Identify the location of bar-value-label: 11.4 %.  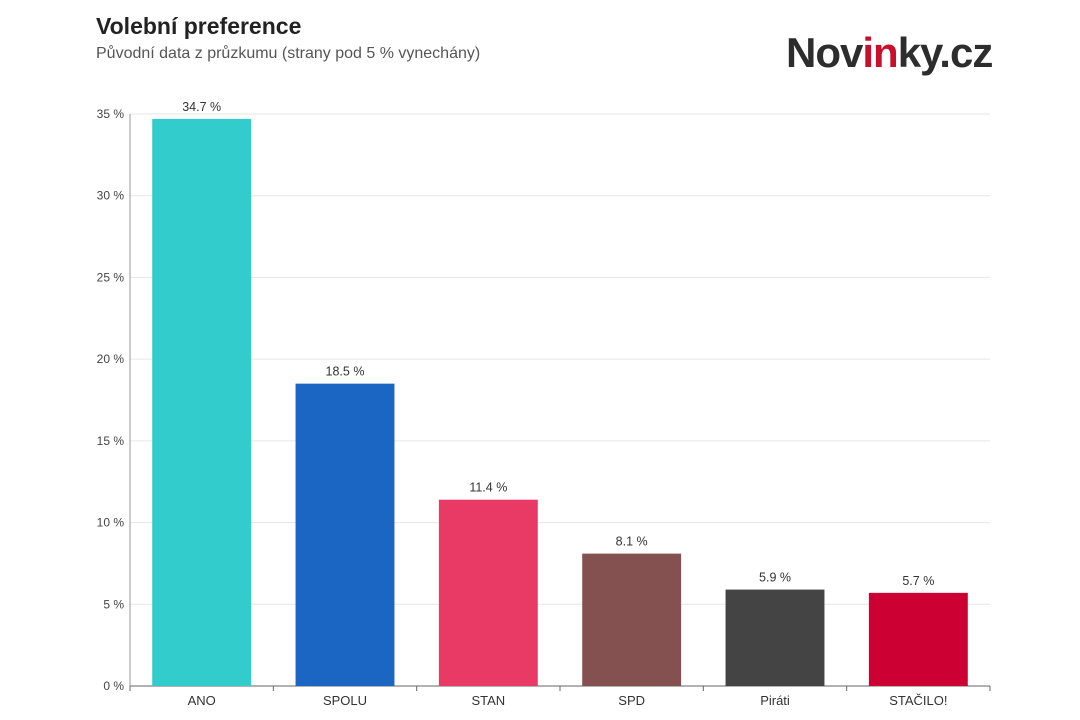
(488, 488).